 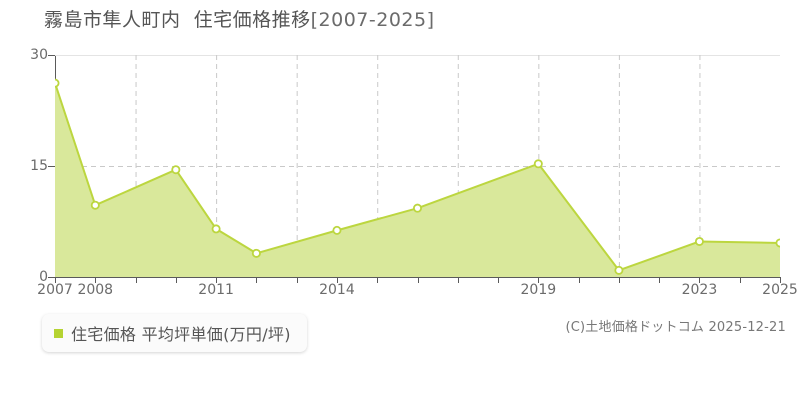 What do you see at coordinates (39, 166) in the screenshot?
I see `y-axis-tick-label: 15` at bounding box center [39, 166].